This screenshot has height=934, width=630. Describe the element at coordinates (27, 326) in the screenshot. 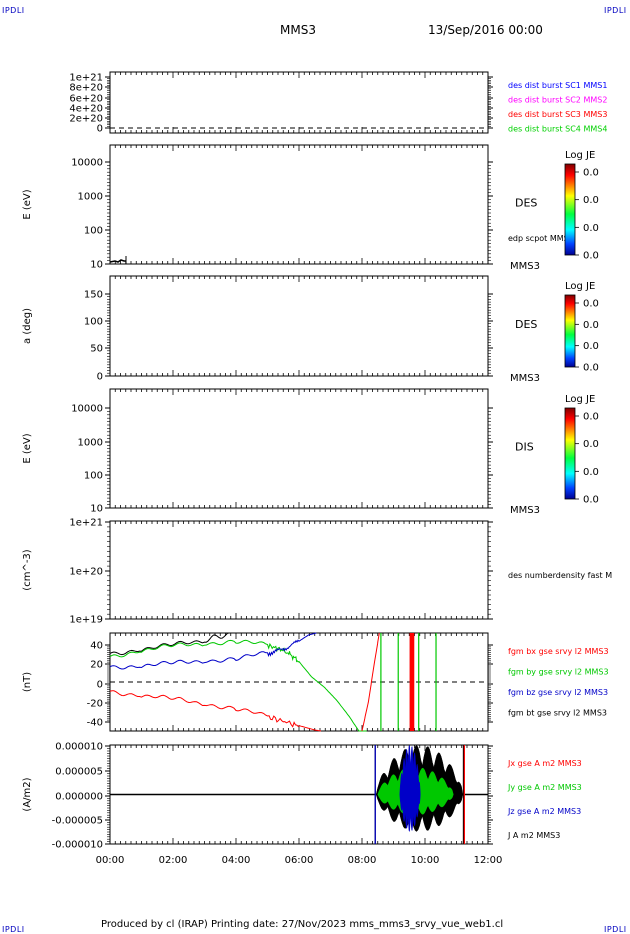

I see `y-axis-label-des-pitch: a (deg)` at that location.